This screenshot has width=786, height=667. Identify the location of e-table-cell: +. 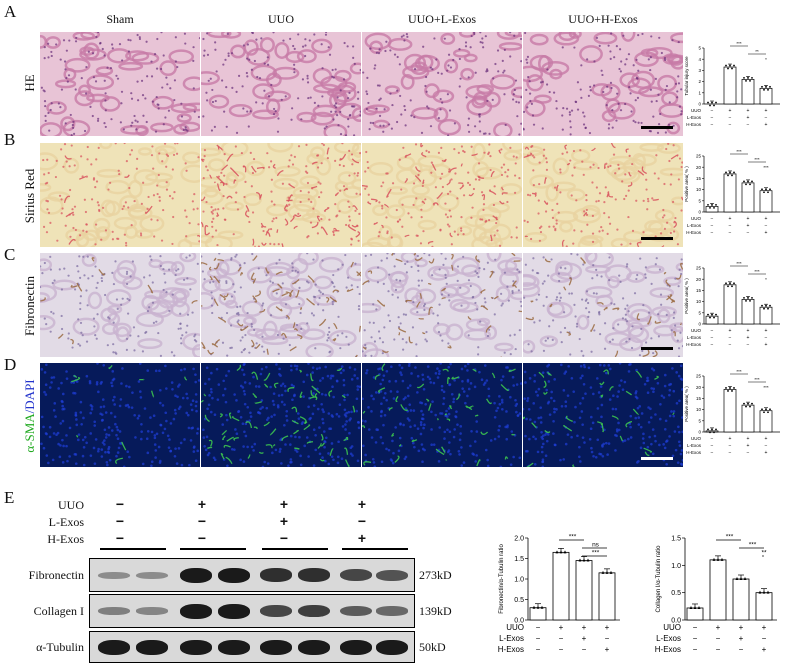
(764, 649).